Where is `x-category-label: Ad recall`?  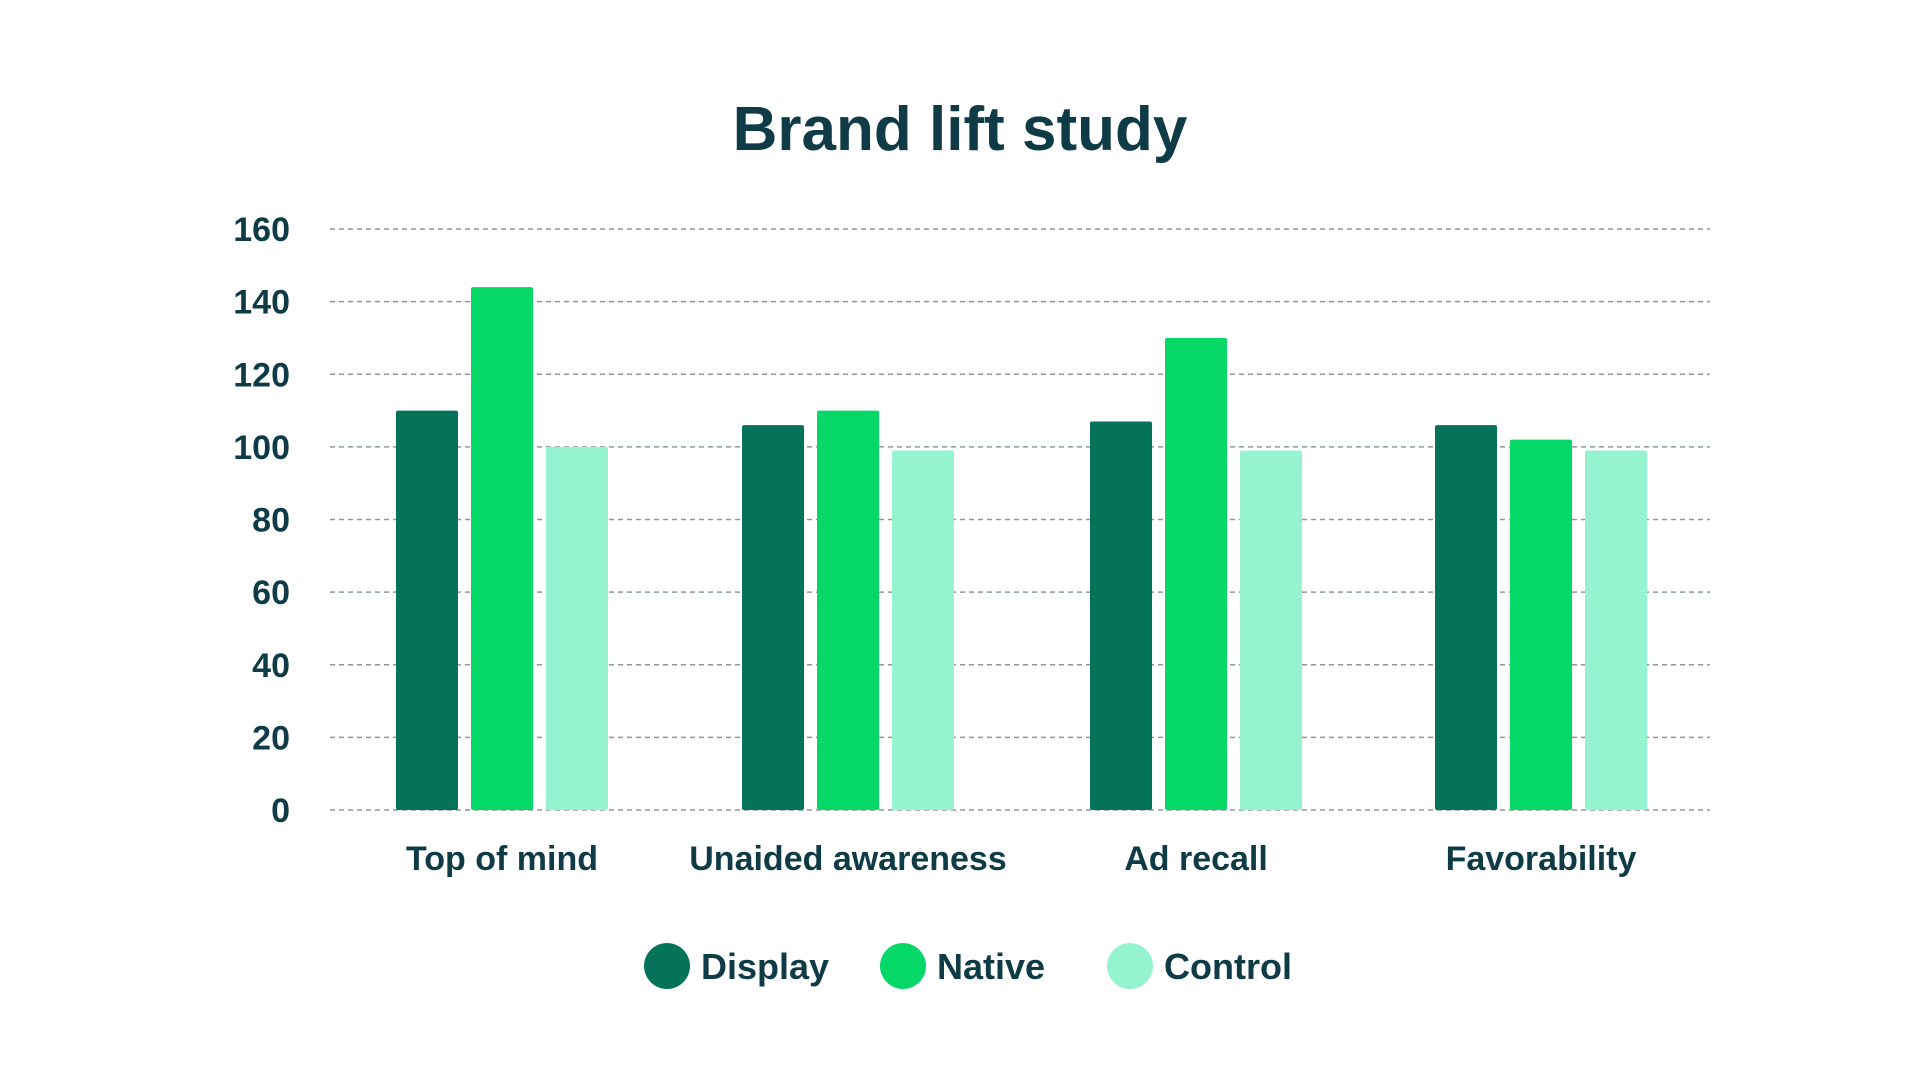 x-category-label: Ad recall is located at coordinates (1196, 859).